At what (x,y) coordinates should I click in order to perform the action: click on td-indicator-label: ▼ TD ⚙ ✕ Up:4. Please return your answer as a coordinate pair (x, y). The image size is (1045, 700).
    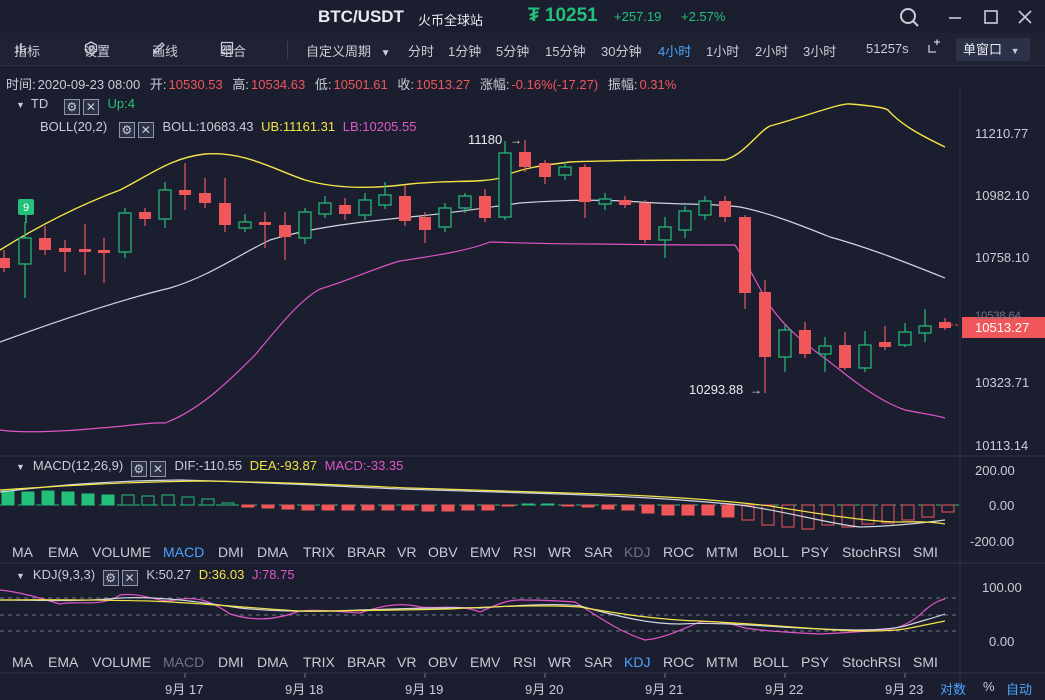
    Looking at the image, I should click on (75, 105).